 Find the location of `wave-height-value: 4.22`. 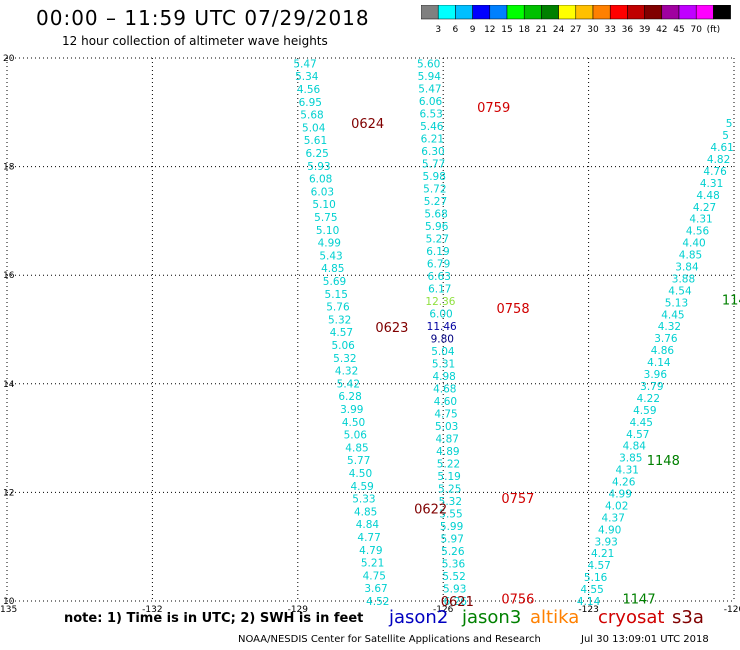

wave-height-value: 4.22 is located at coordinates (648, 399).